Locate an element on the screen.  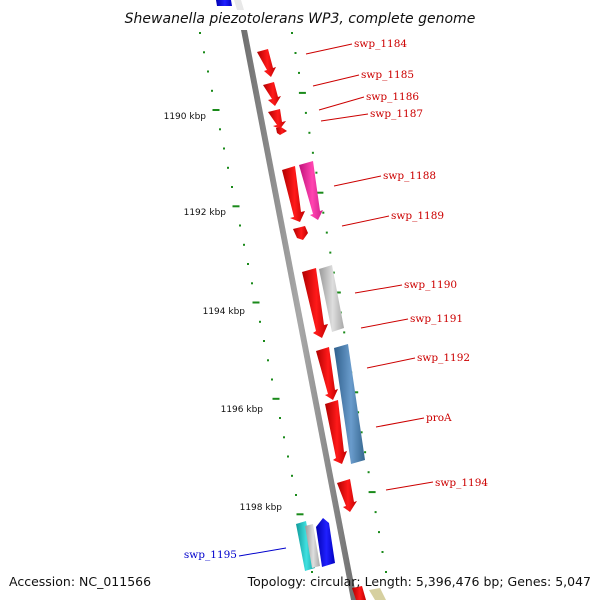
gene-proA is located at coordinates (336, 432).